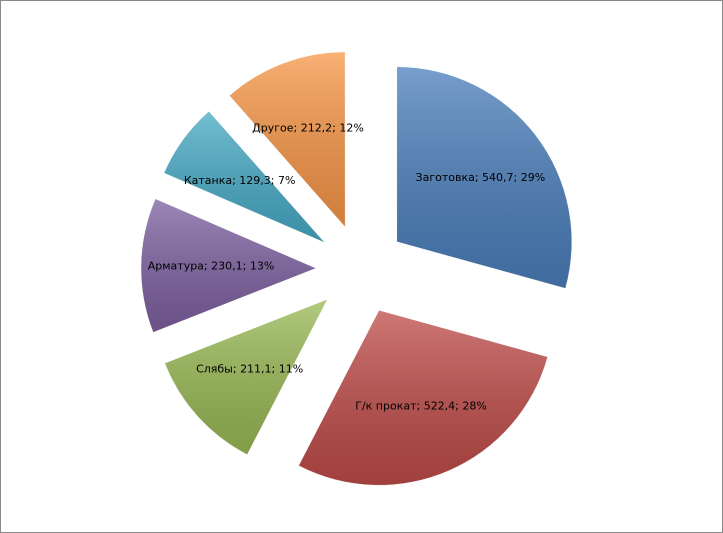 The width and height of the screenshot is (723, 533). Describe the element at coordinates (211, 265) in the screenshot. I see `data-label: Арматура; 230,1; 13%` at that location.